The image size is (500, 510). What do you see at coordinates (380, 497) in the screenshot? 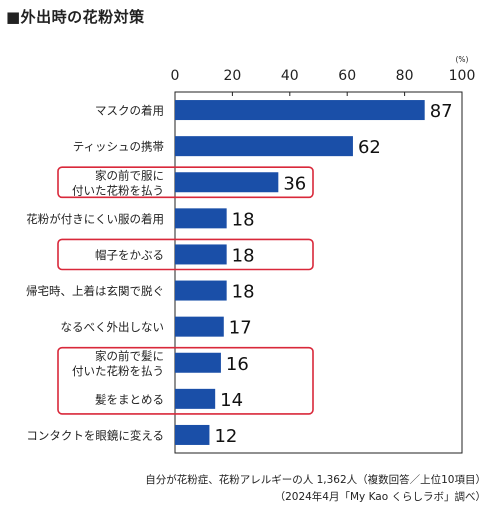
I see `survey-note: （2024年4月「My Kao くらしラボ」調べ）` at bounding box center [380, 497].